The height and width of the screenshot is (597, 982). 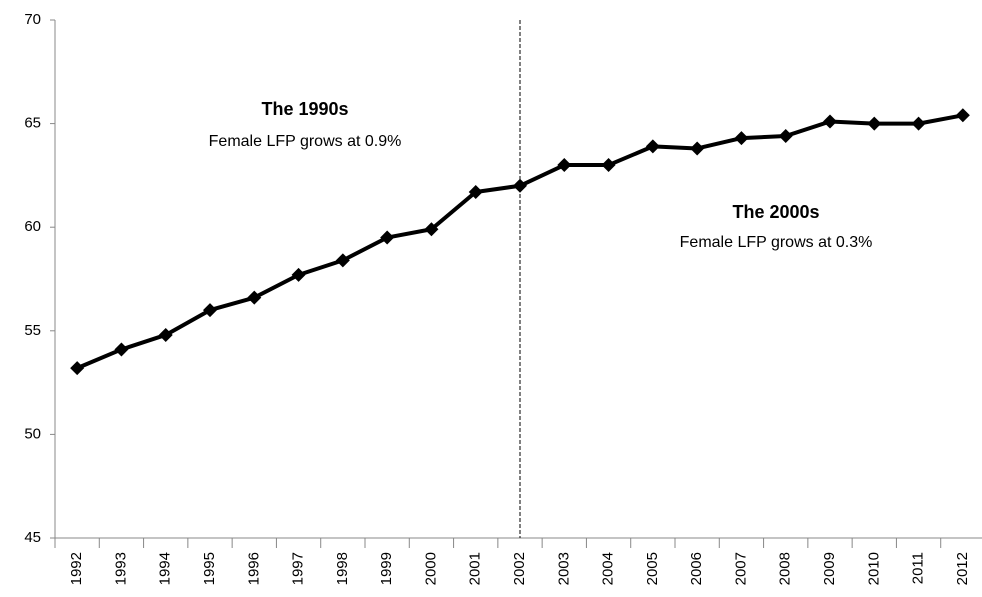 I want to click on x-tick-label: 2006, so click(x=696, y=568).